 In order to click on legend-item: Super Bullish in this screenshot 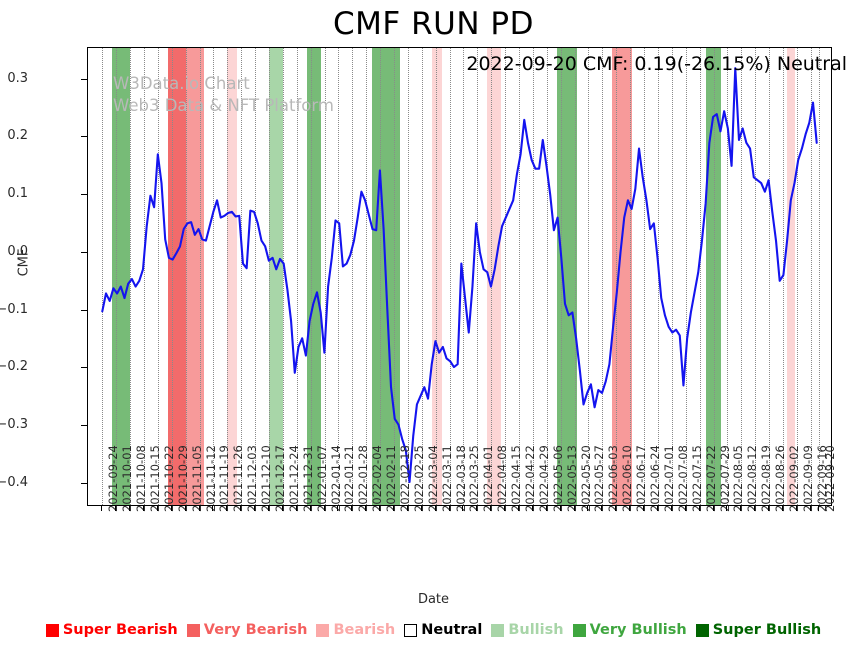, I will do `click(758, 630)`.